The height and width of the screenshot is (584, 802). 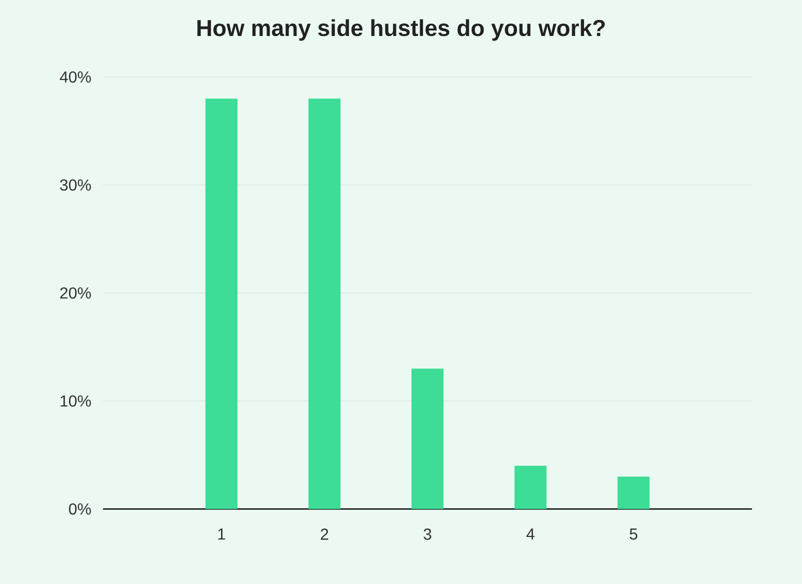 I want to click on chart-title: How many side hustles do you work?, so click(x=401, y=30).